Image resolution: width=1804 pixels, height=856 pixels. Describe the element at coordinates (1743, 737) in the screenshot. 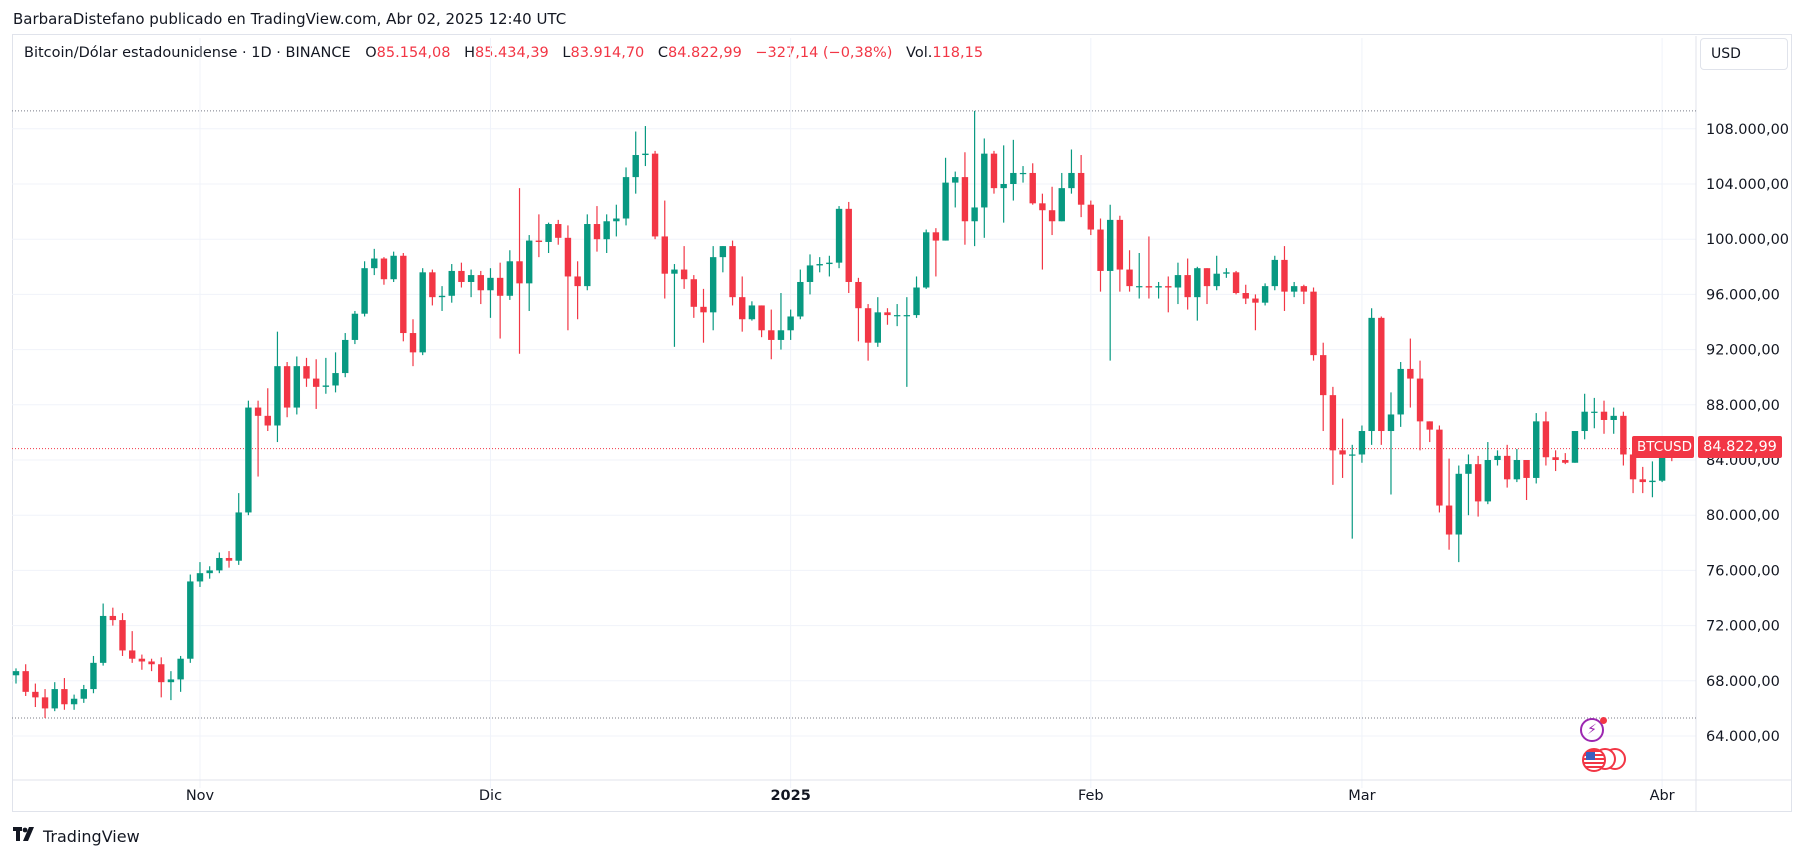

I see `y-tick-label: 64.000,00` at that location.